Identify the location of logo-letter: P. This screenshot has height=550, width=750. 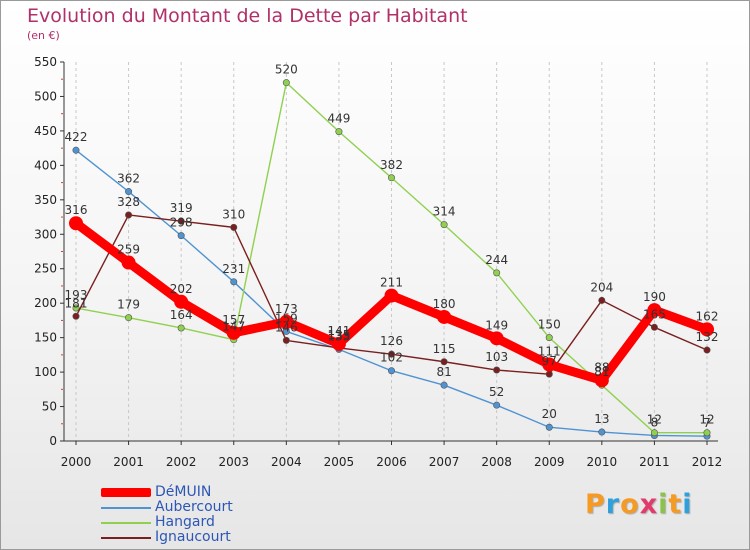
(595, 504).